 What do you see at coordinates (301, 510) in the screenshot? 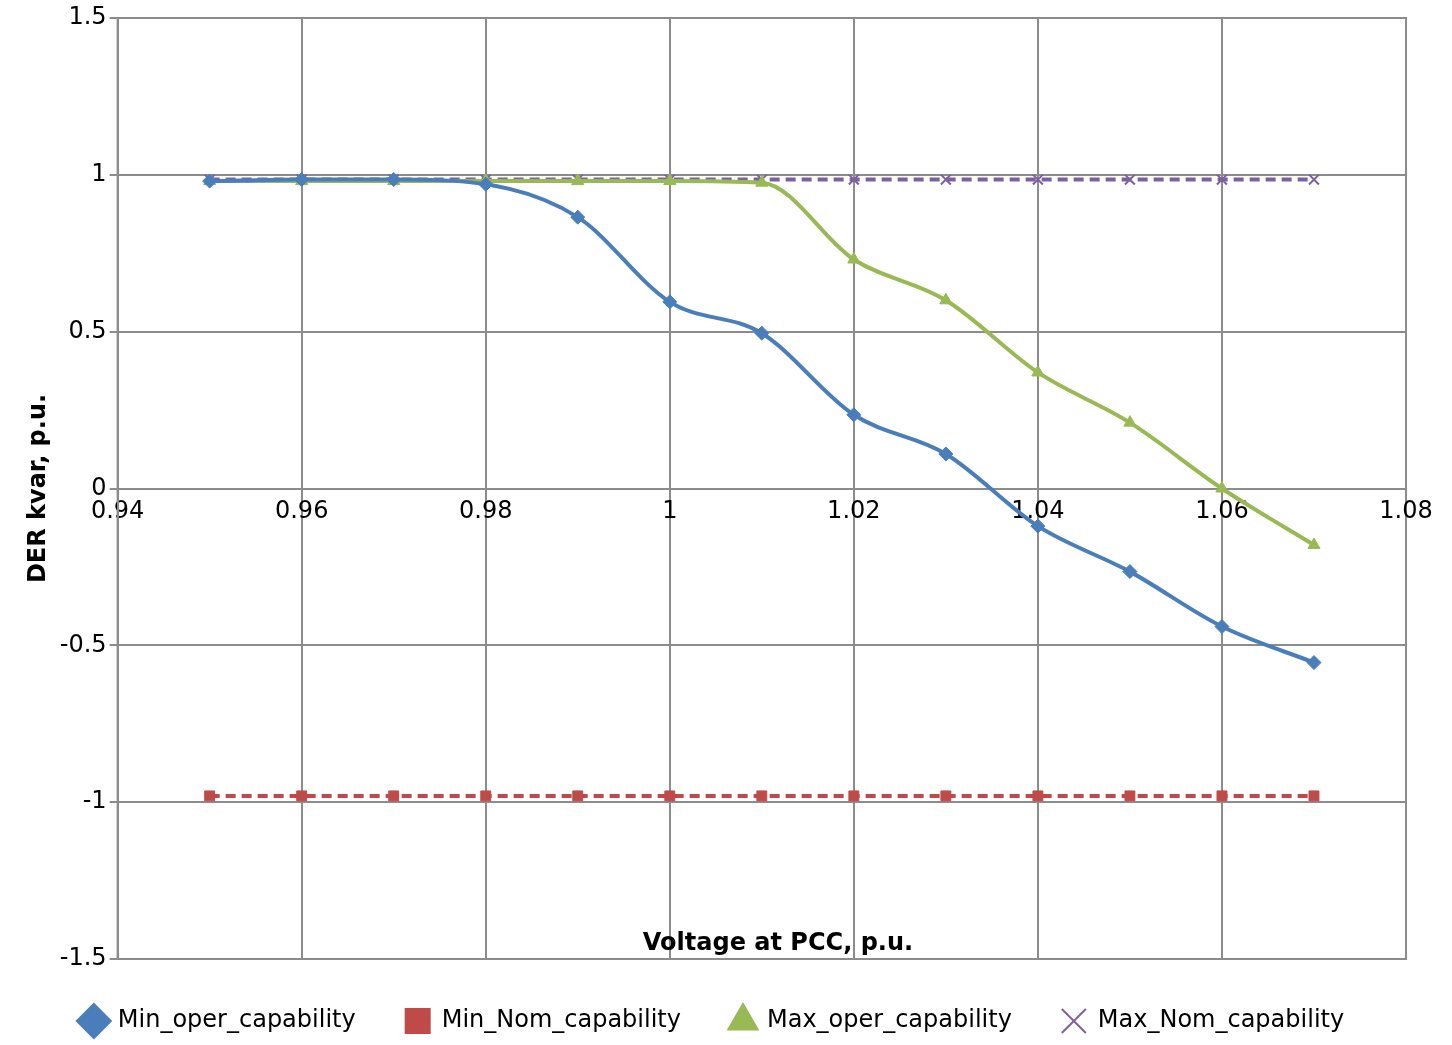
I see `x-tick-label: 0.96` at bounding box center [301, 510].